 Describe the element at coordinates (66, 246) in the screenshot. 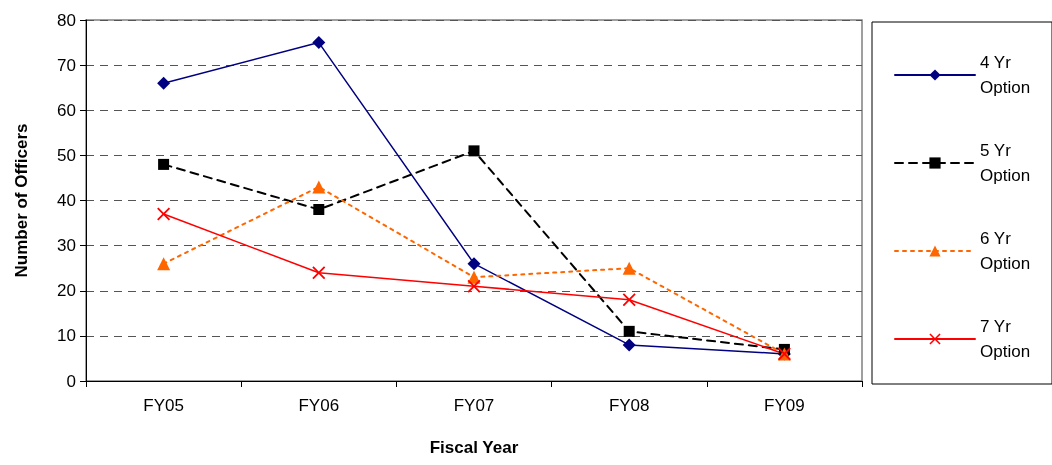

I see `y-tick-label: 30` at that location.